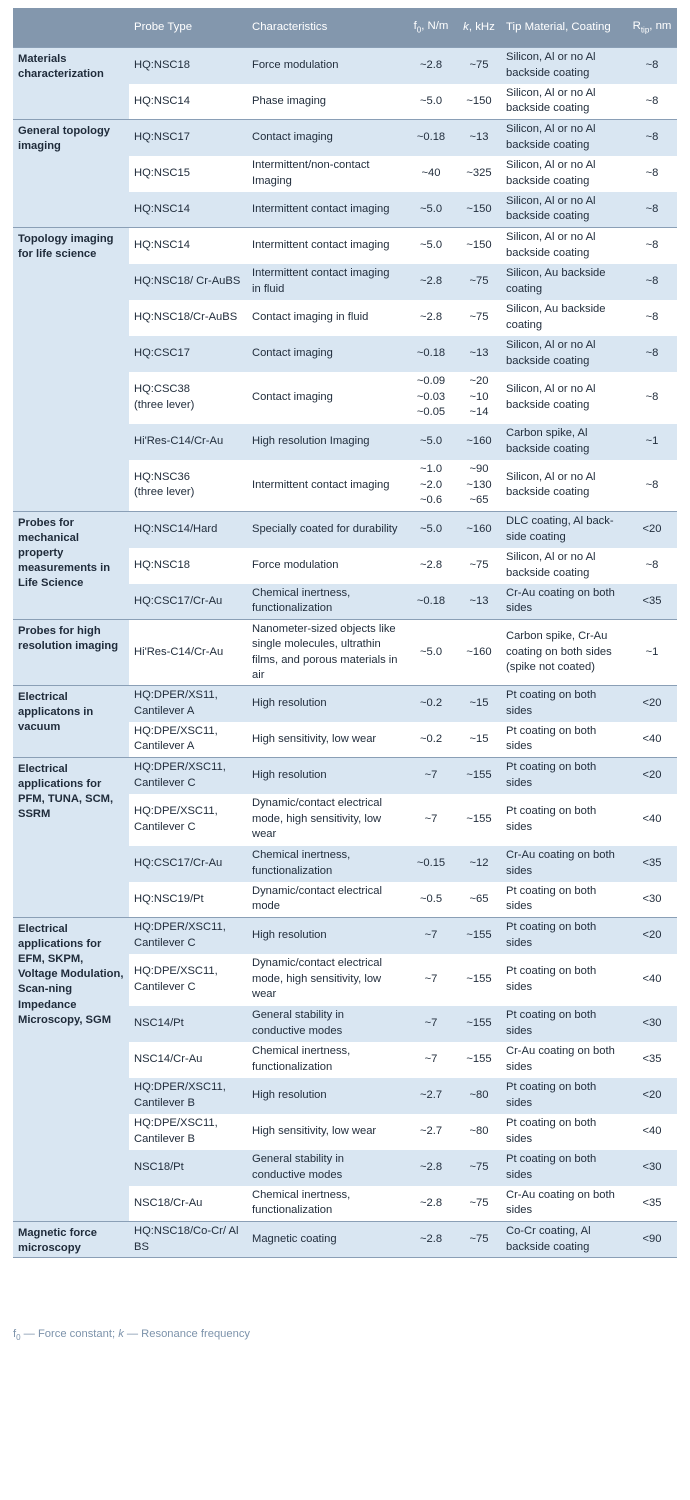 This screenshot has height=1500, width=690. What do you see at coordinates (431, 397) in the screenshot?
I see `force-constant-cell: ~0.09 ~0.03 ~0.05` at bounding box center [431, 397].